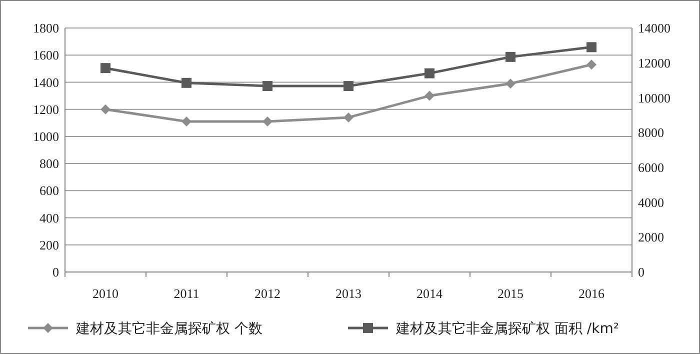  Describe the element at coordinates (511, 293) in the screenshot. I see `x-tick-label: 2015` at that location.